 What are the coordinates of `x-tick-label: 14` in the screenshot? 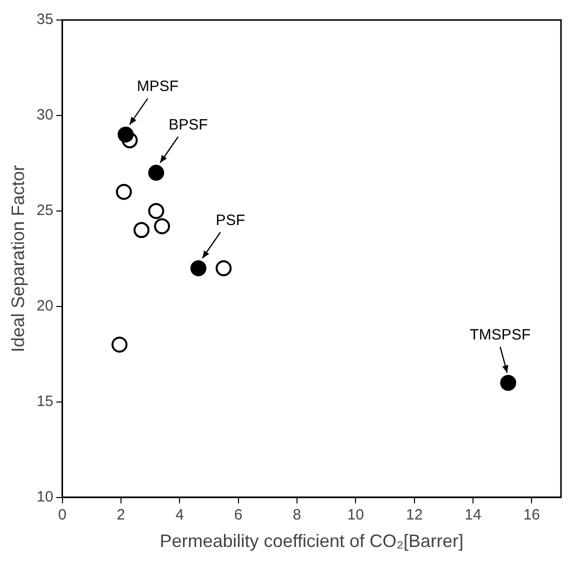 It's located at (473, 515).